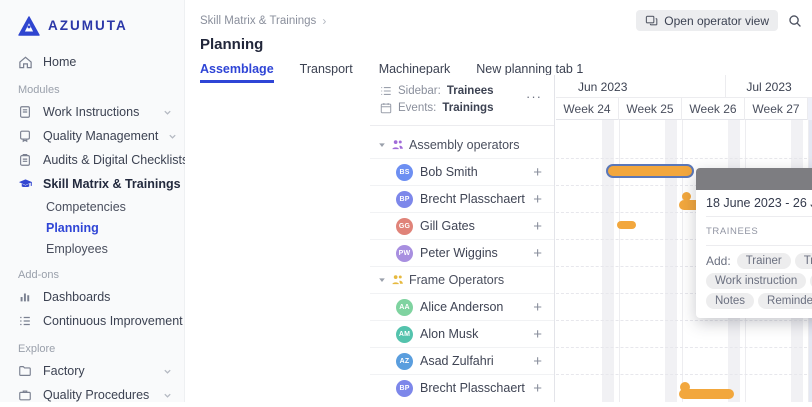 The image size is (812, 407). I want to click on trainee-name: Gill Gates, so click(447, 226).